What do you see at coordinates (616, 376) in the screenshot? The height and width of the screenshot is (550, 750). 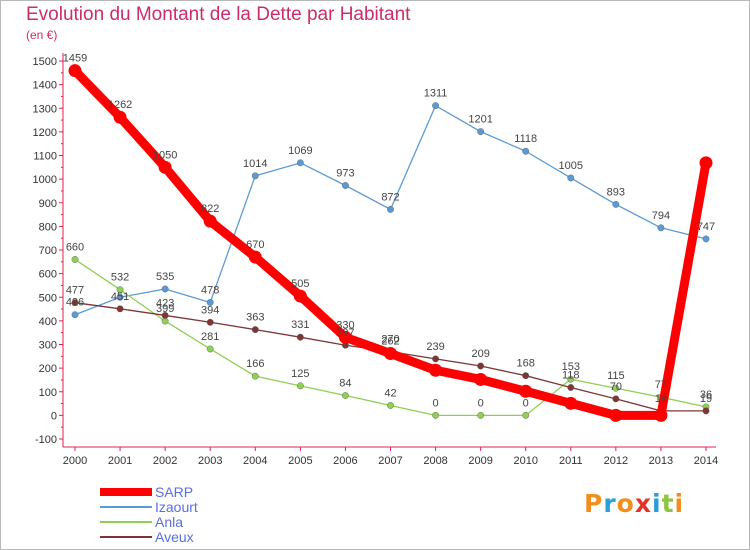 I see `anla-data-label: 115` at bounding box center [616, 376].